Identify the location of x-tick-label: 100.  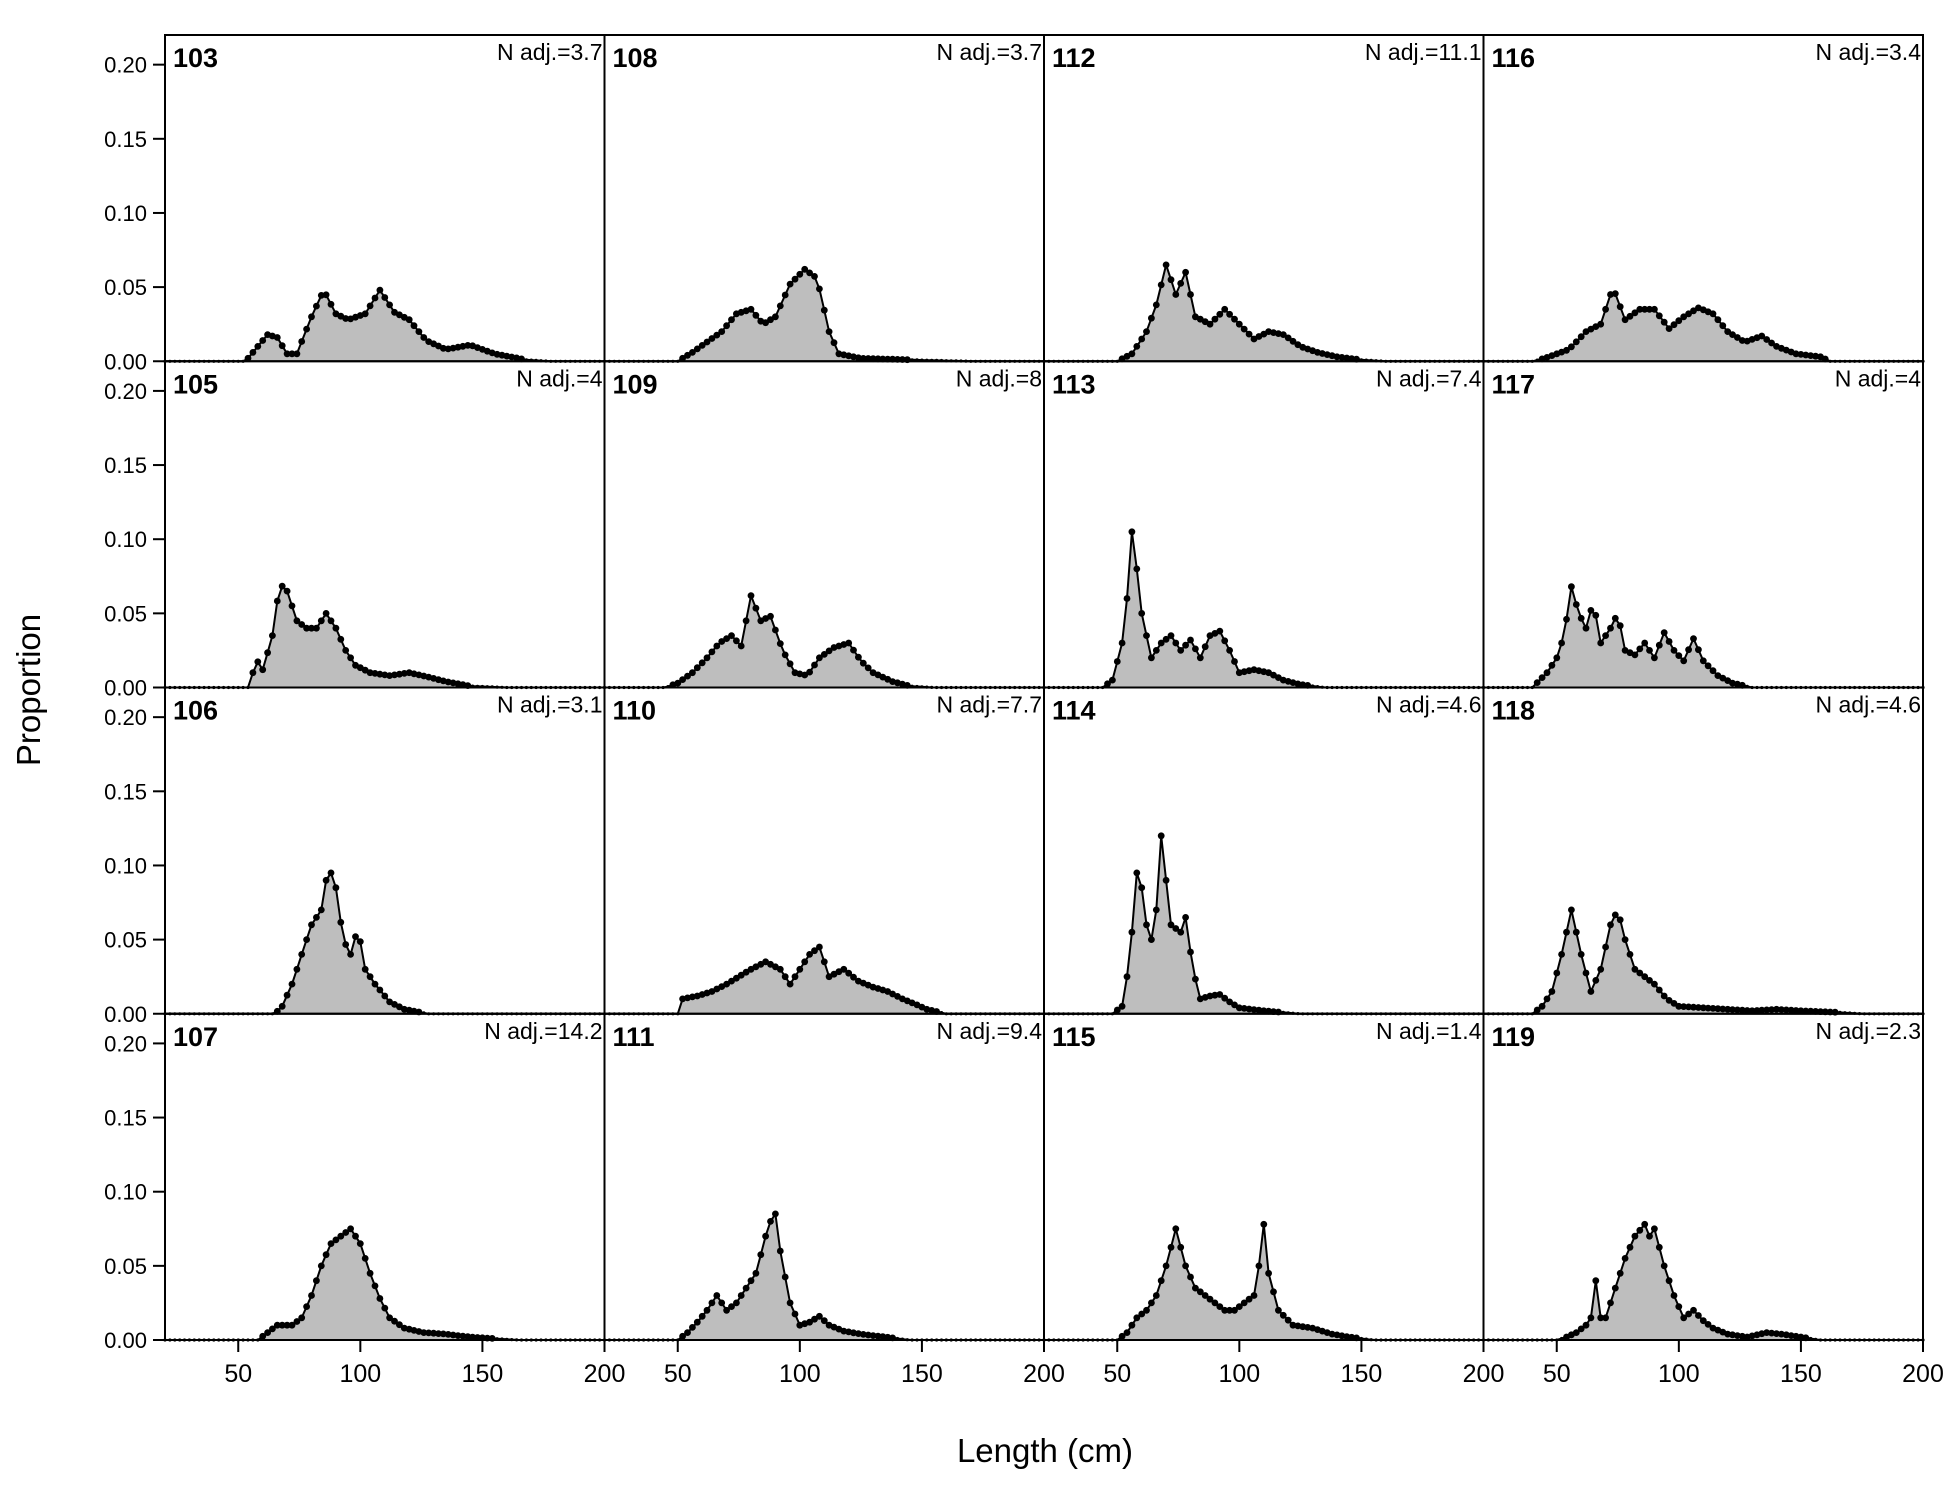
(1679, 1374).